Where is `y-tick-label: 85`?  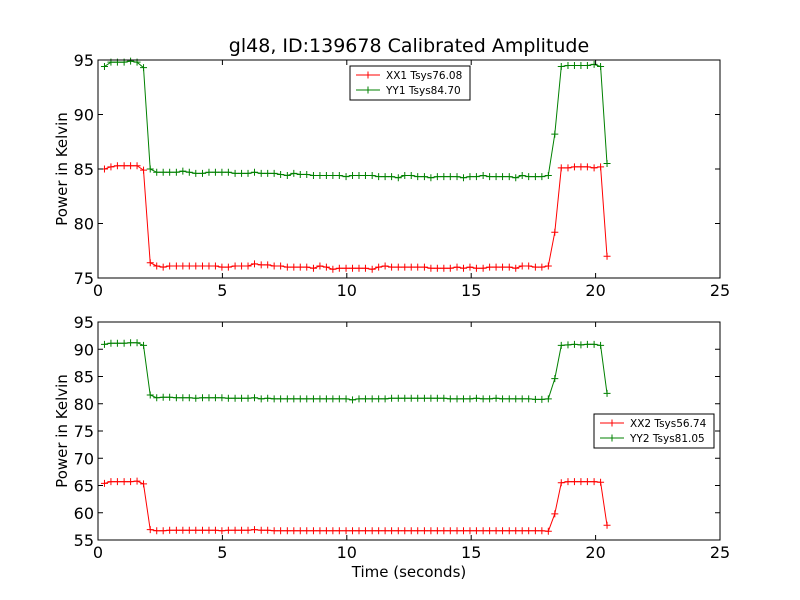
y-tick-label: 85 is located at coordinates (84, 377).